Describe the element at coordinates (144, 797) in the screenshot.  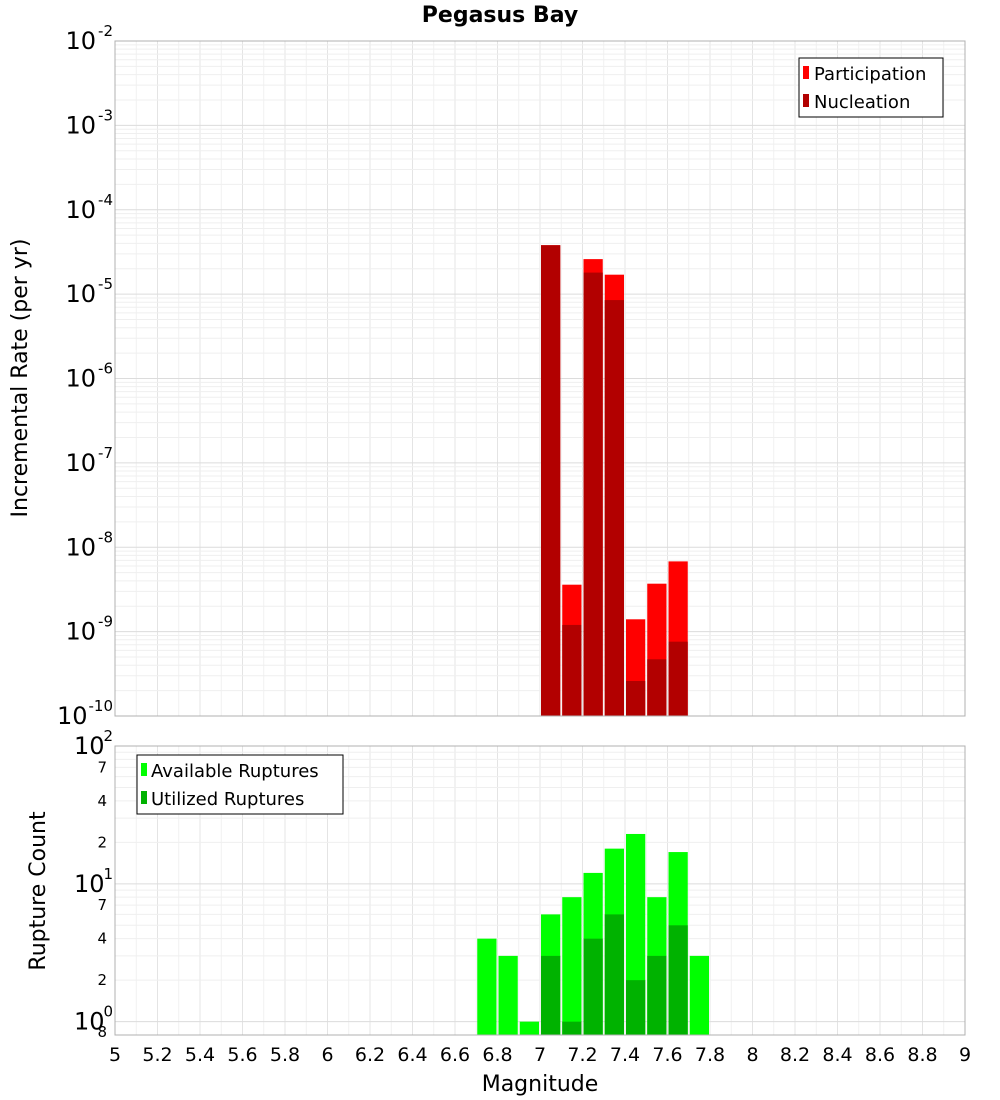
I see `legend-utilized-swatch` at that location.